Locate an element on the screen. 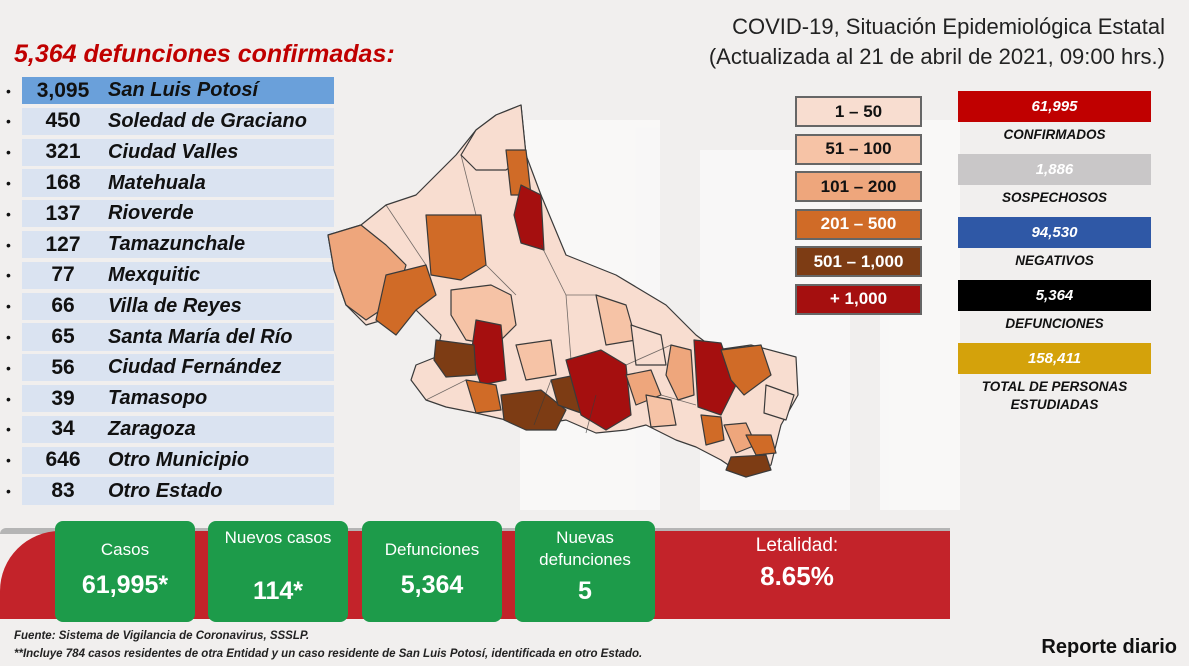  stat-label: NEGATIVOS is located at coordinates (1054, 260).